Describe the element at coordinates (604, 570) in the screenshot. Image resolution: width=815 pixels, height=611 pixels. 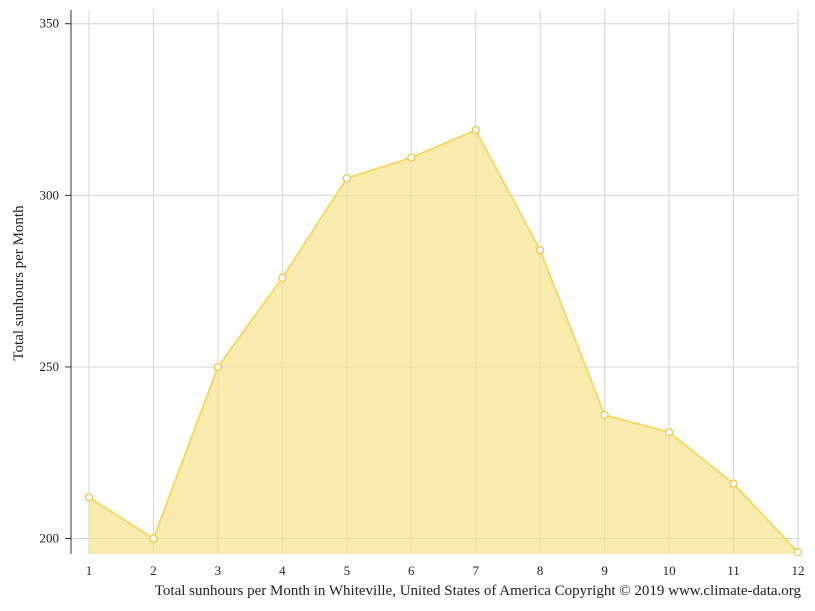
I see `x-tick-label: 9` at that location.